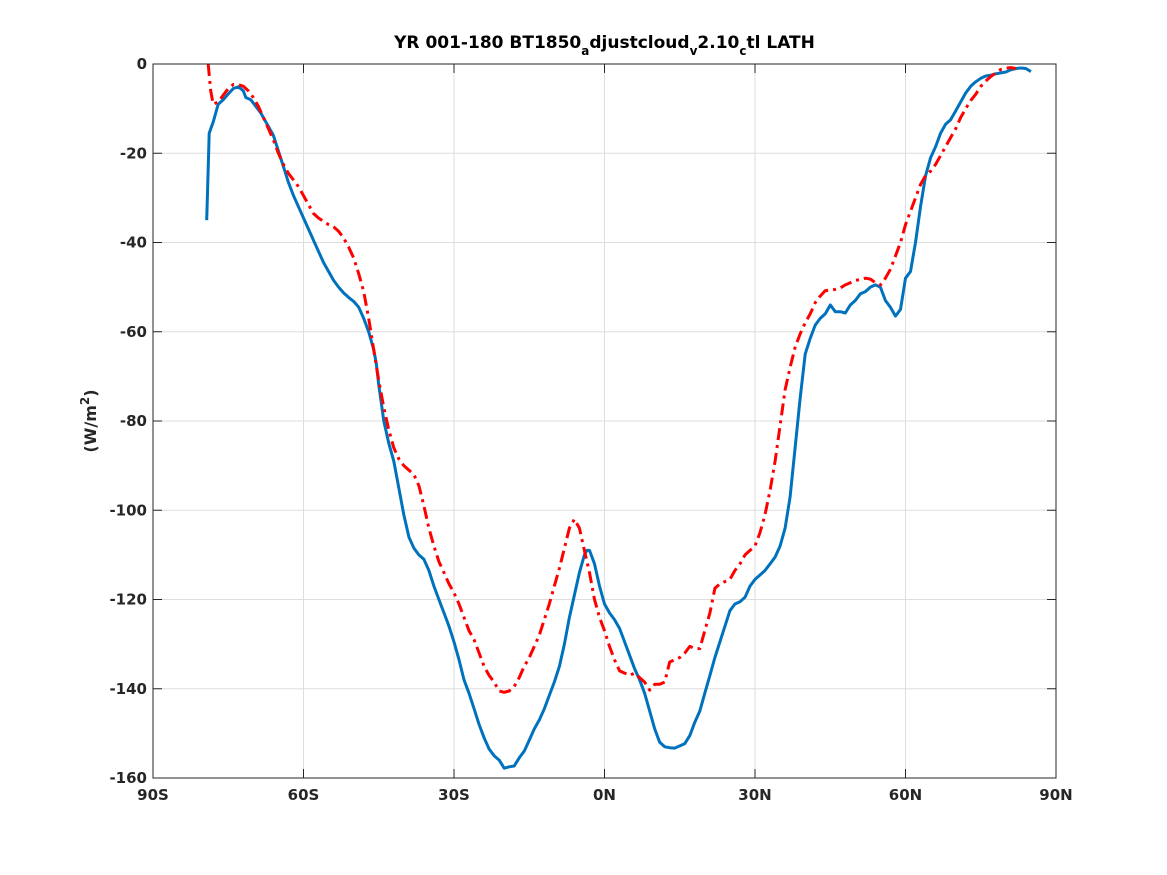  I want to click on x-tick-label: 60N, so click(905, 795).